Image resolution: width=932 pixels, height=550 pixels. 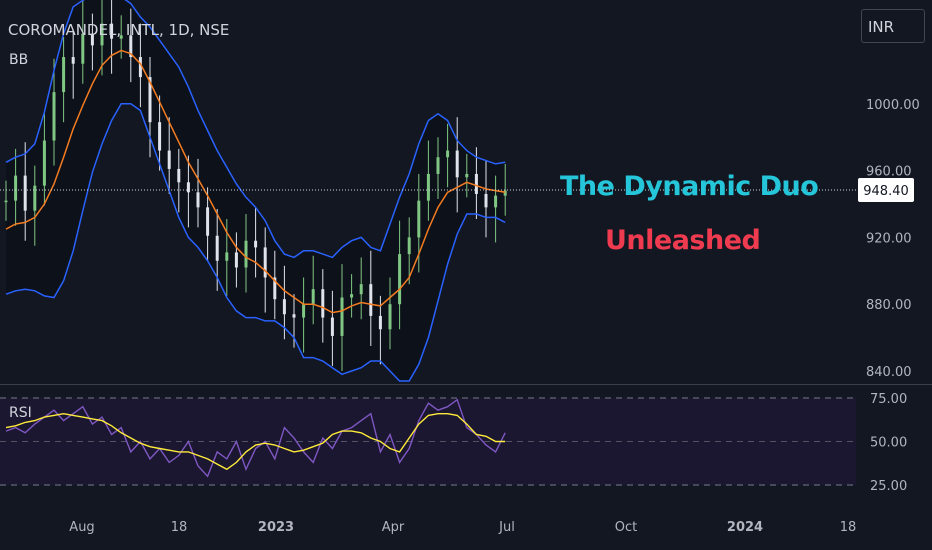 I want to click on price-tick-label: 1000.00, so click(x=893, y=105).